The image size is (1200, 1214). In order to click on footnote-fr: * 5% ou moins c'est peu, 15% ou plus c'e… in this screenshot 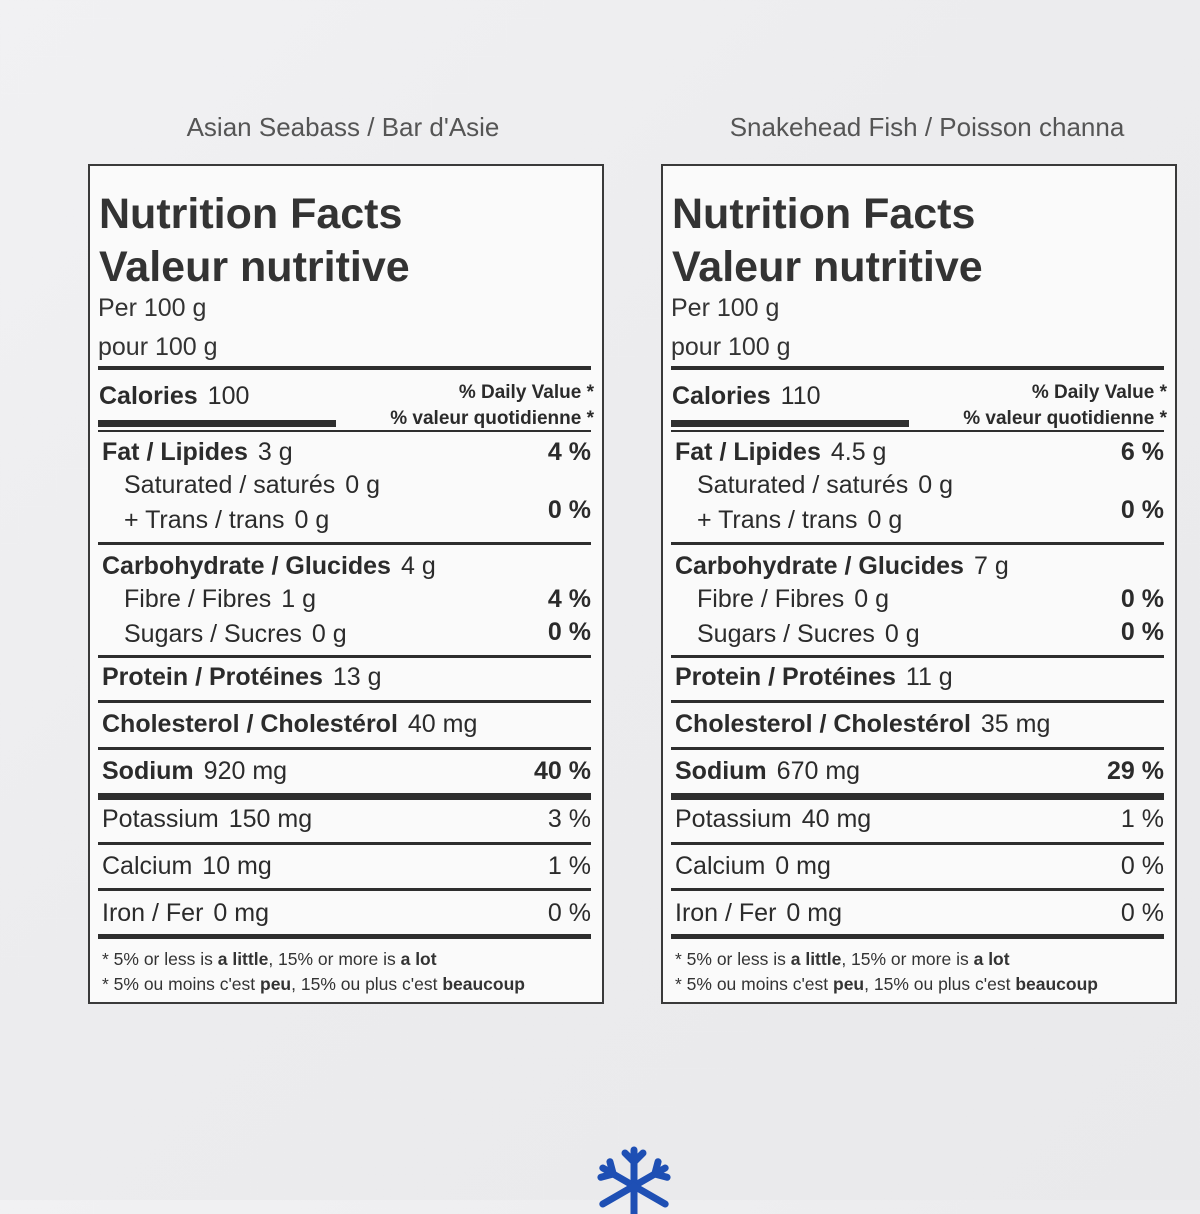, I will do `click(886, 984)`.